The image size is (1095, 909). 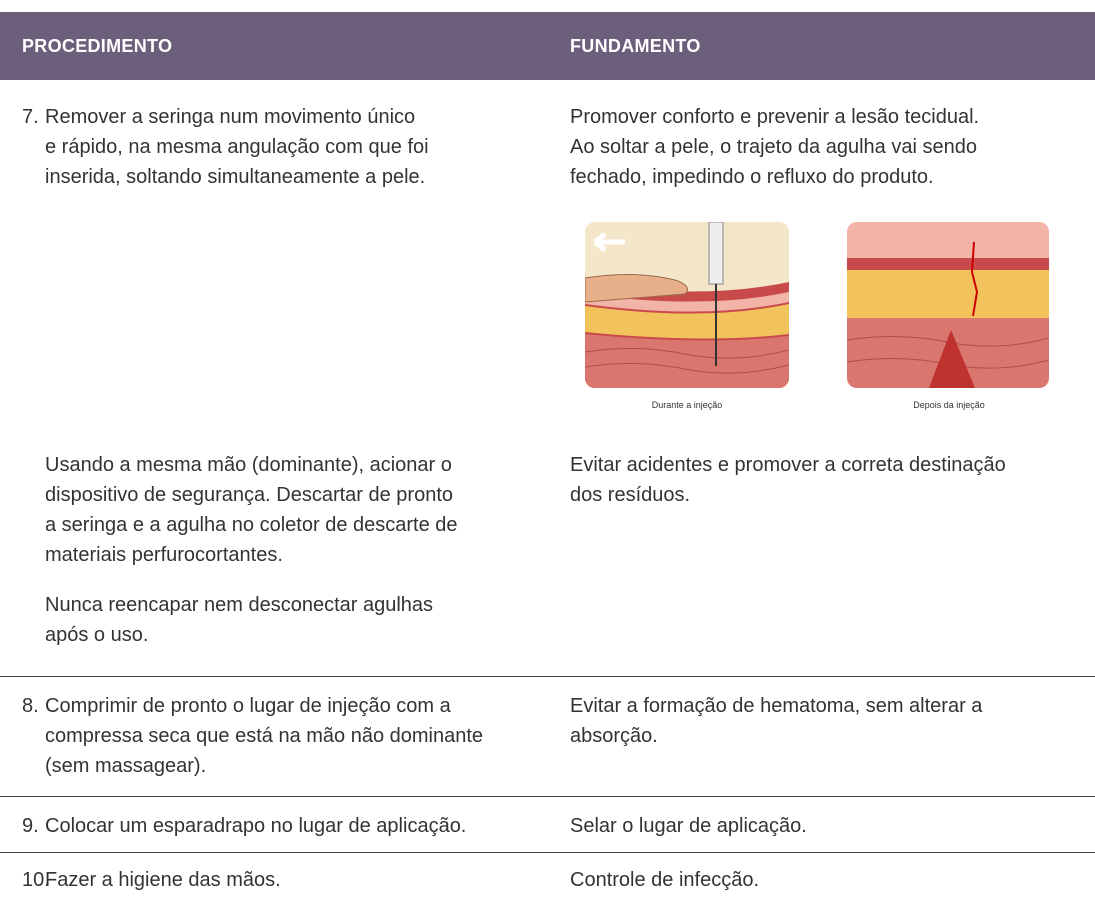 What do you see at coordinates (97, 46) in the screenshot?
I see `header-procedure: PROCEDIMENTO` at bounding box center [97, 46].